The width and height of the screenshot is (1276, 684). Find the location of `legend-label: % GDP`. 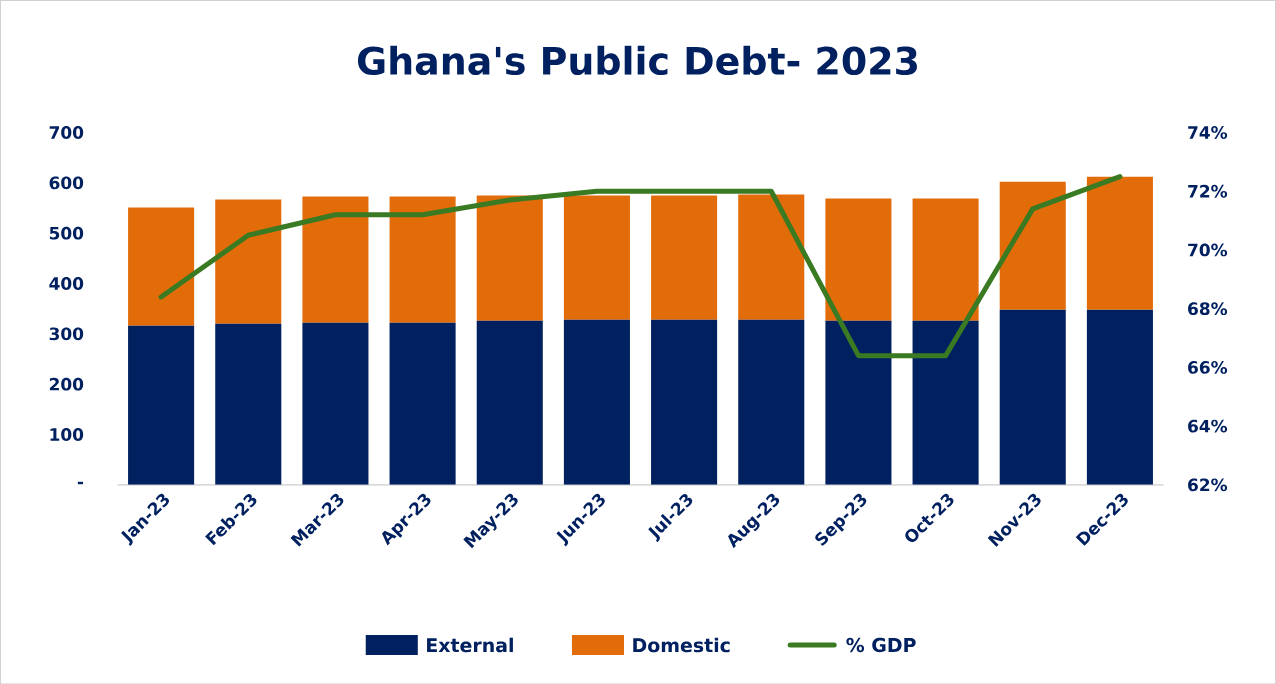

legend-label: % GDP is located at coordinates (881, 644).